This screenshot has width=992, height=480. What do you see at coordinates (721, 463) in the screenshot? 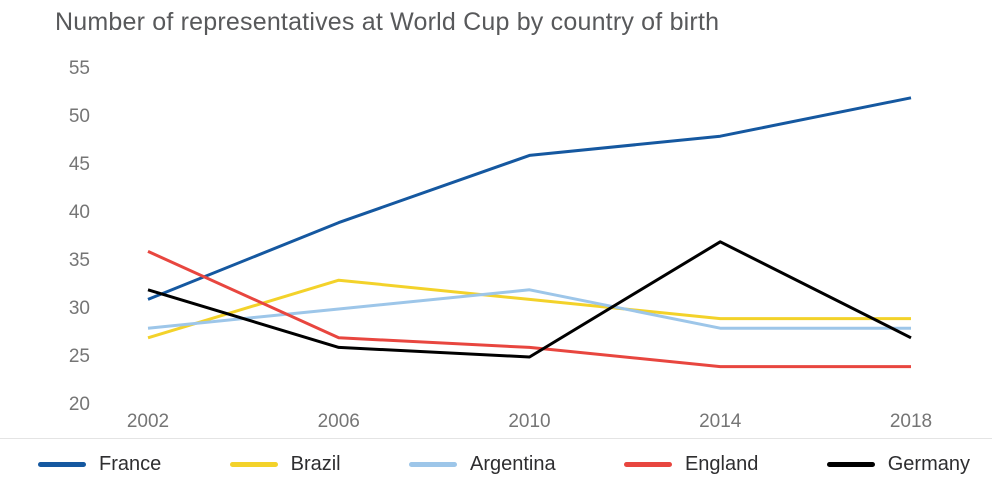
I see `legend-label: England` at bounding box center [721, 463].